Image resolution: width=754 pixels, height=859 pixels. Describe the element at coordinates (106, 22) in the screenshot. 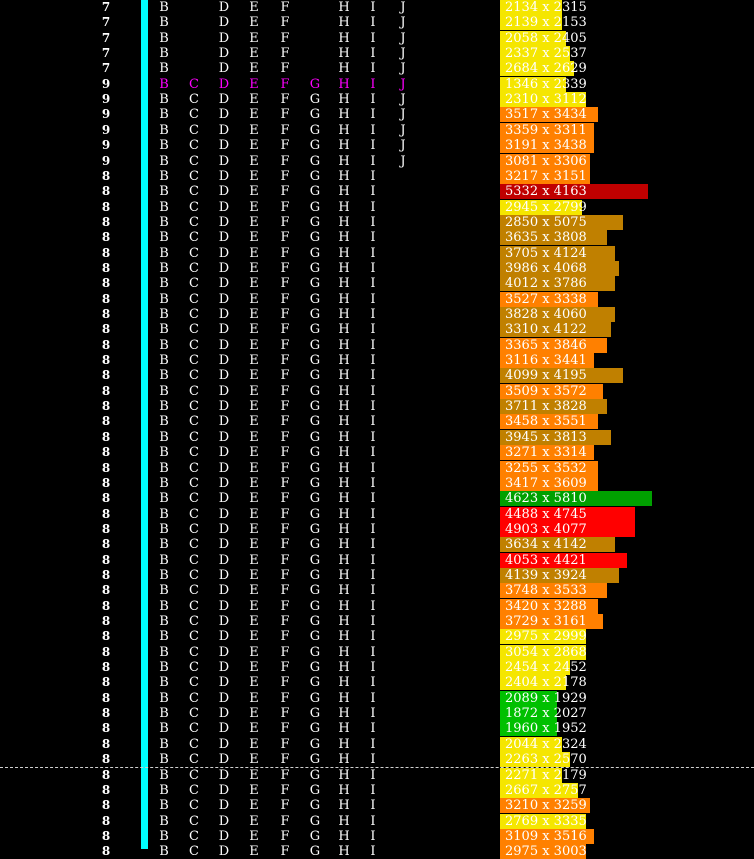

I see `tpo-count: 7` at that location.